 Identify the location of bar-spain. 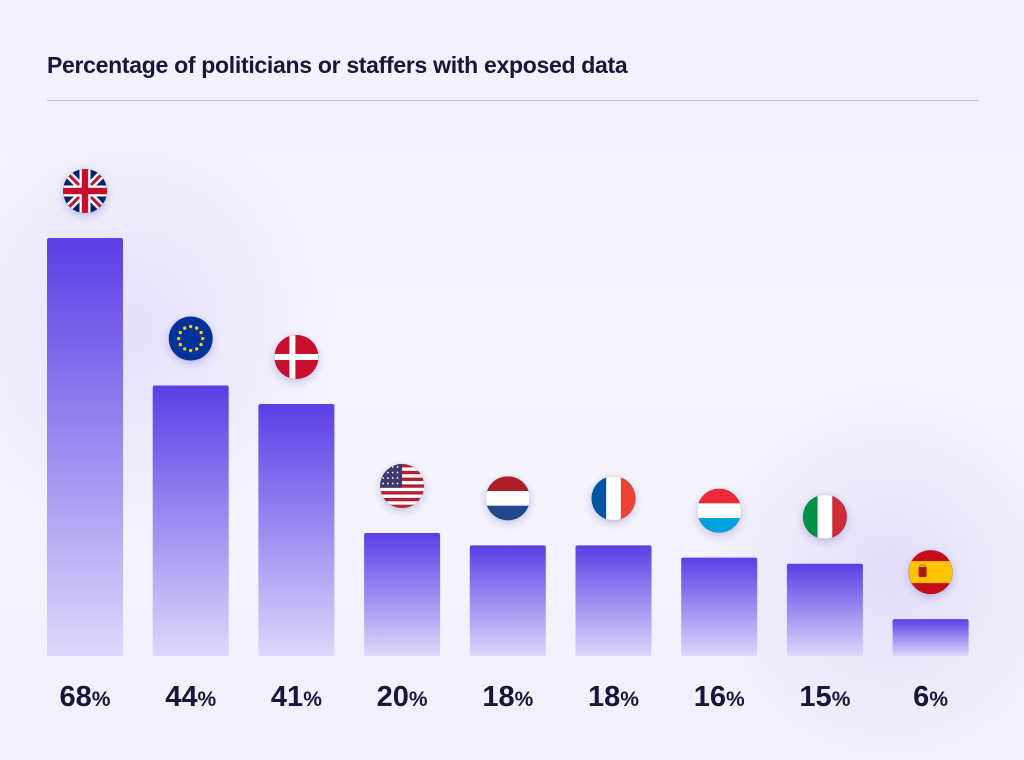
(930, 637).